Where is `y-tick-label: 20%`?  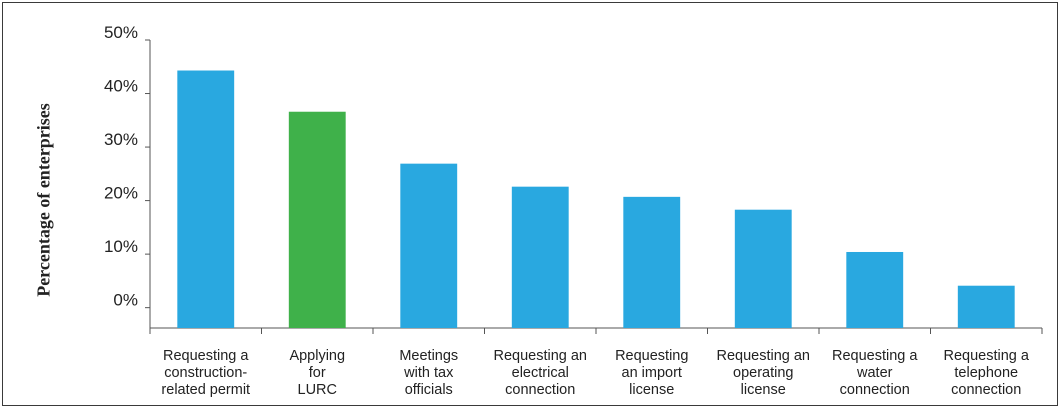 y-tick-label: 20% is located at coordinates (121, 193).